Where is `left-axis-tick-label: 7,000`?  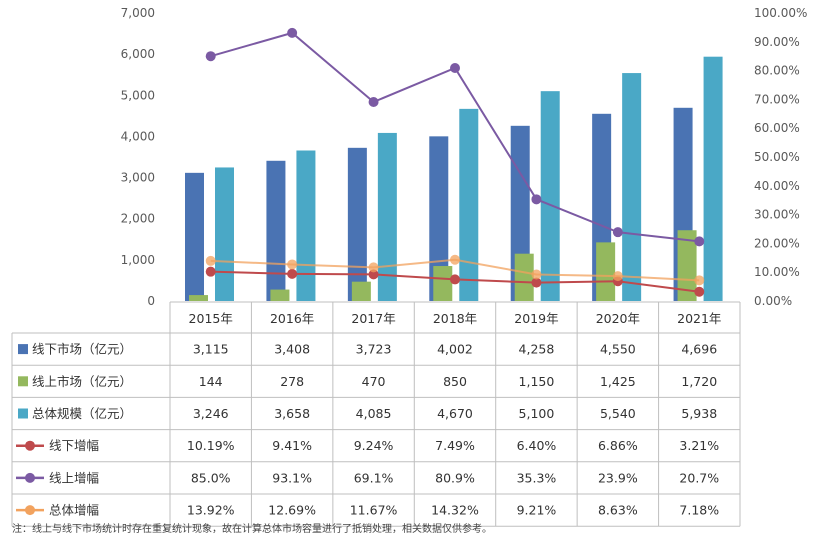 left-axis-tick-label: 7,000 is located at coordinates (138, 13).